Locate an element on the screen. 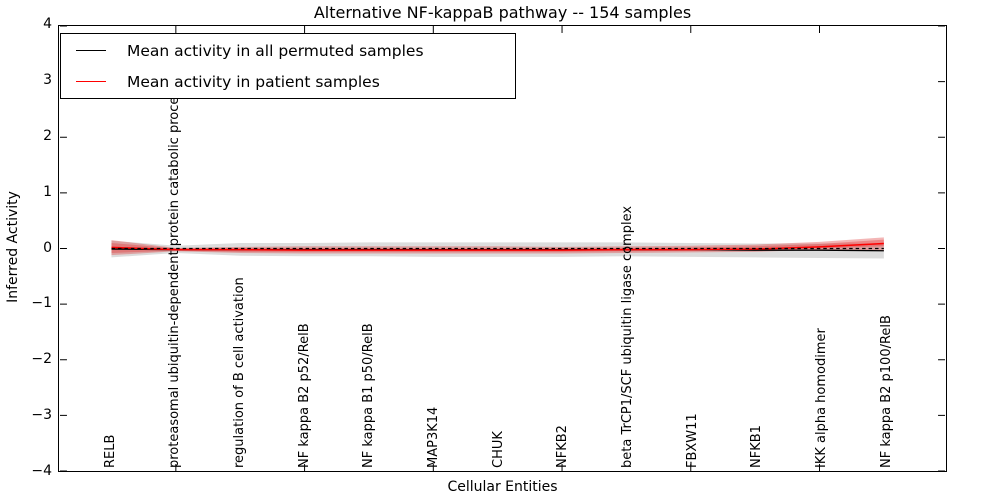 The height and width of the screenshot is (500, 1000). x-tick-label: FBXW11 is located at coordinates (692, 440).